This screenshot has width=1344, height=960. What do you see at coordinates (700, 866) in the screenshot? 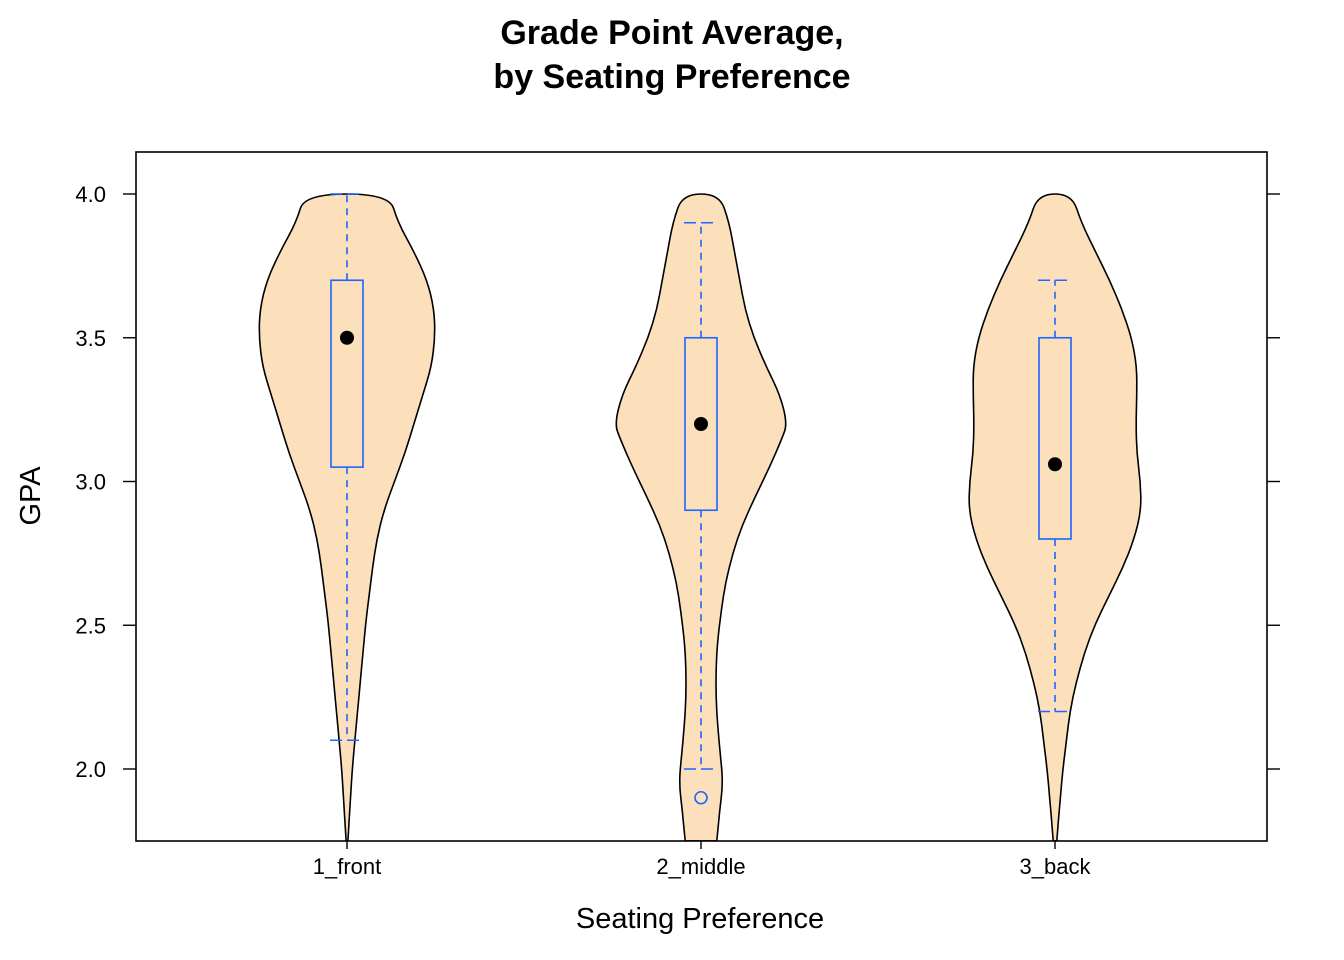
I see `x-tick-label: 2_middle` at bounding box center [700, 866].